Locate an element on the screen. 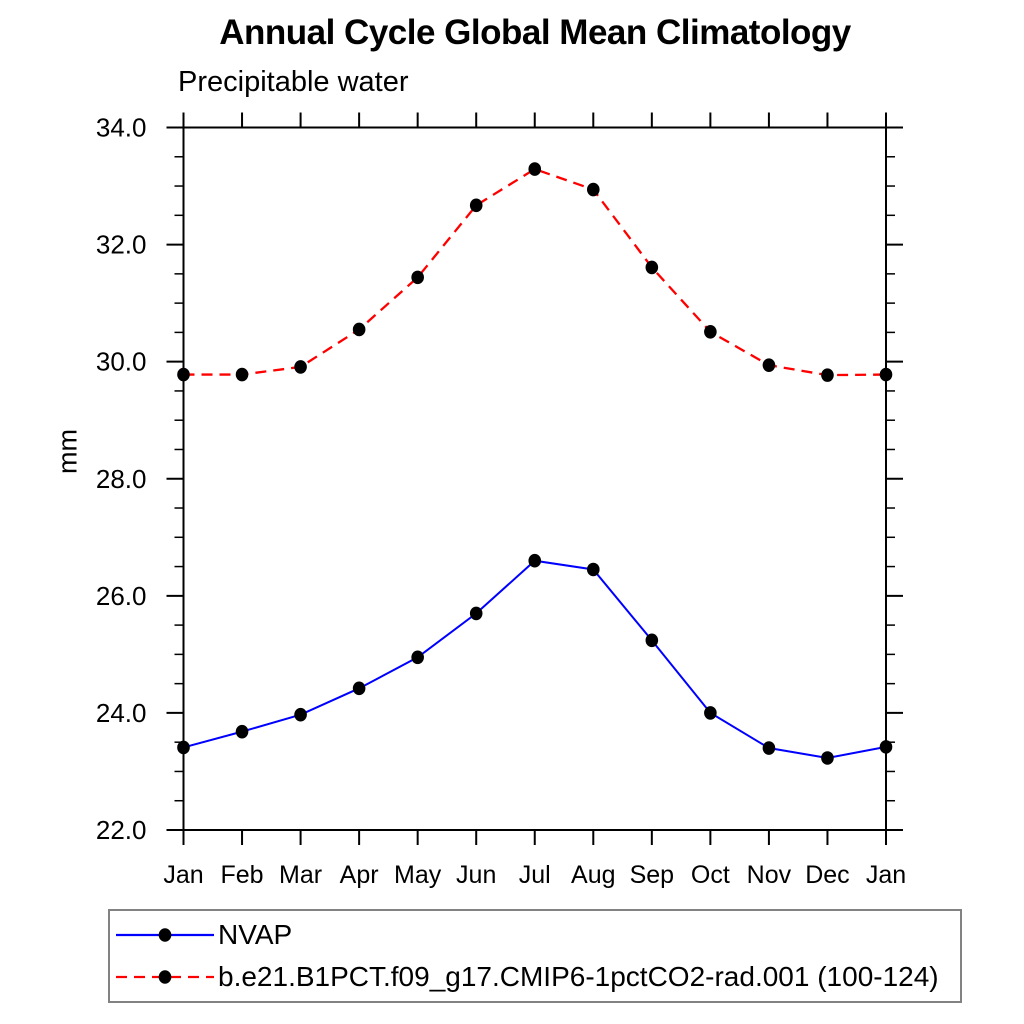 The width and height of the screenshot is (1024, 1024). y-tick-label: 28.0 is located at coordinates (121, 479).